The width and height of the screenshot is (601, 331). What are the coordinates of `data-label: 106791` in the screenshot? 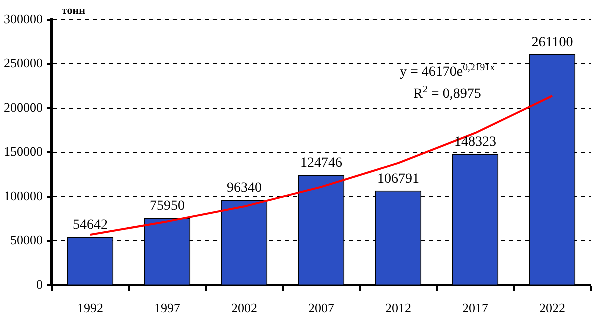 It's located at (399, 179).